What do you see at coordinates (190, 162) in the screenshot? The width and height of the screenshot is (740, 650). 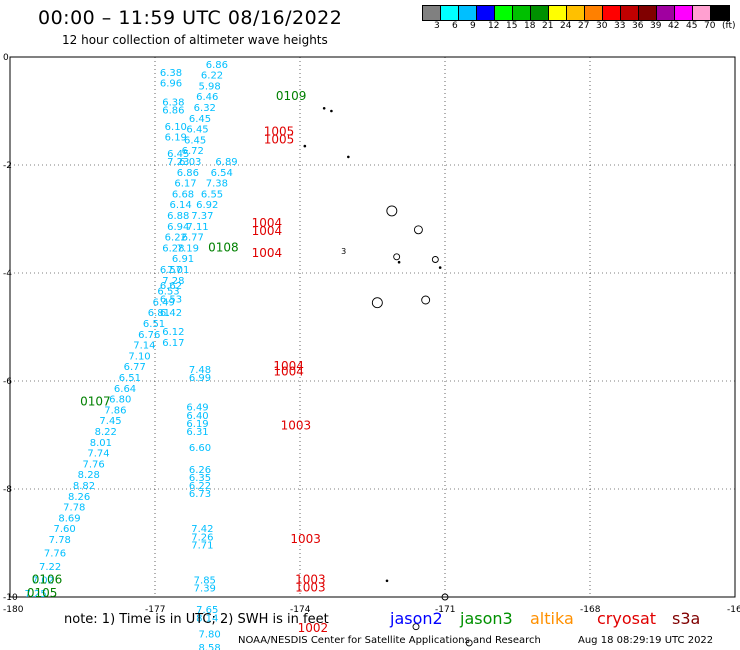 I see `swh-label: 6.03` at bounding box center [190, 162].